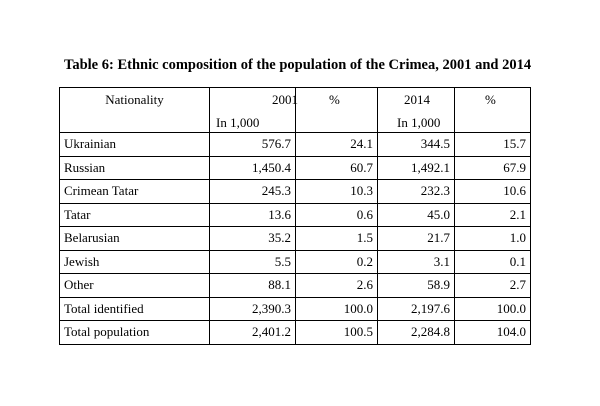 Image resolution: width=600 pixels, height=406 pixels. What do you see at coordinates (336, 167) in the screenshot?
I see `cell-2001-percent: 60.7` at bounding box center [336, 167].